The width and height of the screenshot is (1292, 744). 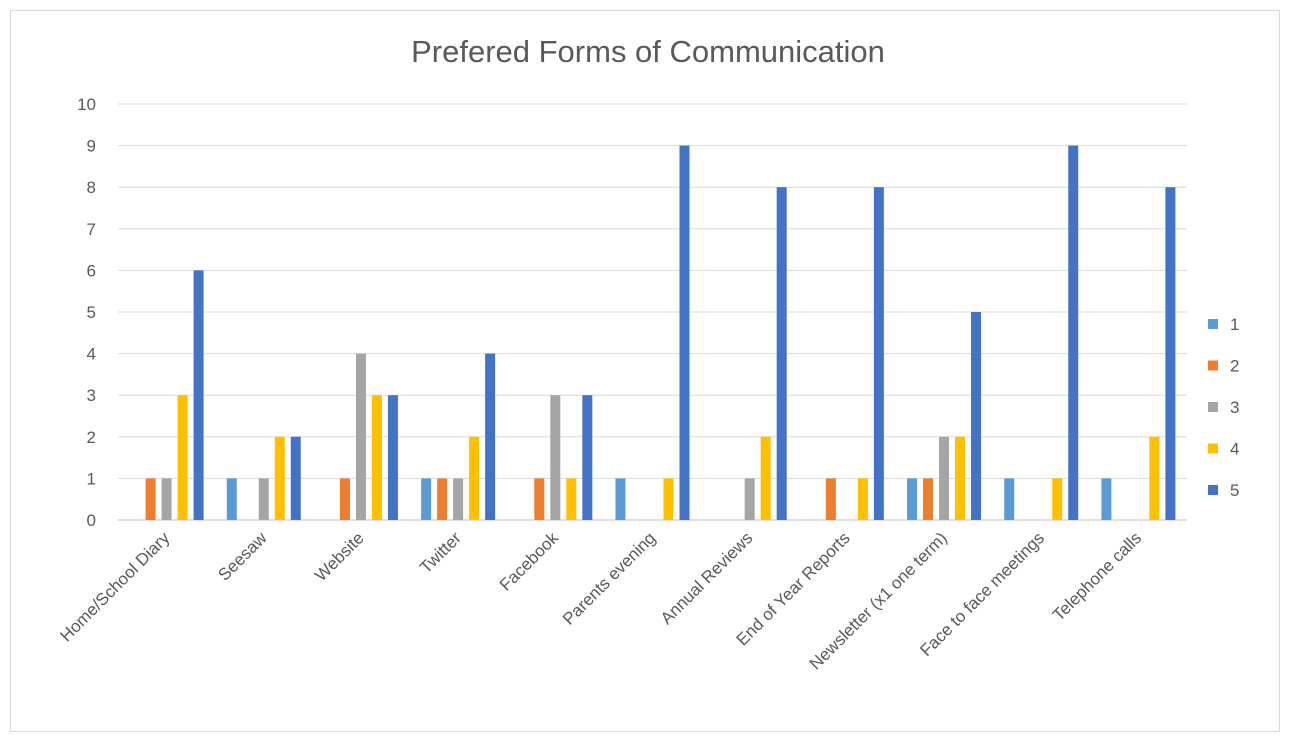 I want to click on x-category-label: Annual Reviews, so click(x=707, y=578).